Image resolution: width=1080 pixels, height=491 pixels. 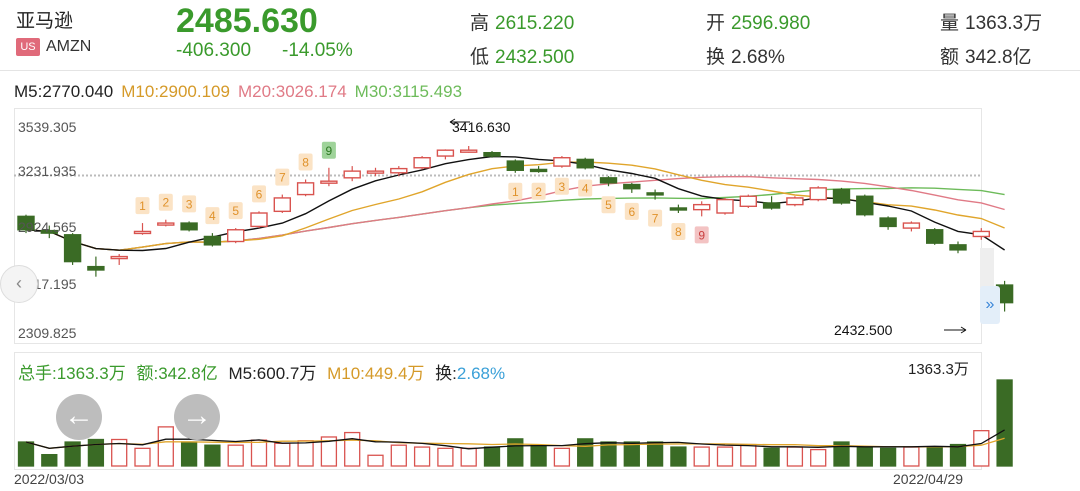 What do you see at coordinates (292, 91) in the screenshot?
I see `ma20-label: M20:3026.174` at bounding box center [292, 91].